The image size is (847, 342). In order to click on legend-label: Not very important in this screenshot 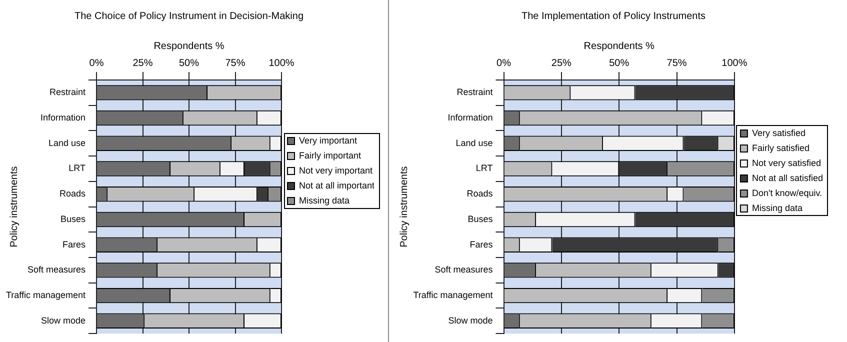, I will do `click(336, 170)`.